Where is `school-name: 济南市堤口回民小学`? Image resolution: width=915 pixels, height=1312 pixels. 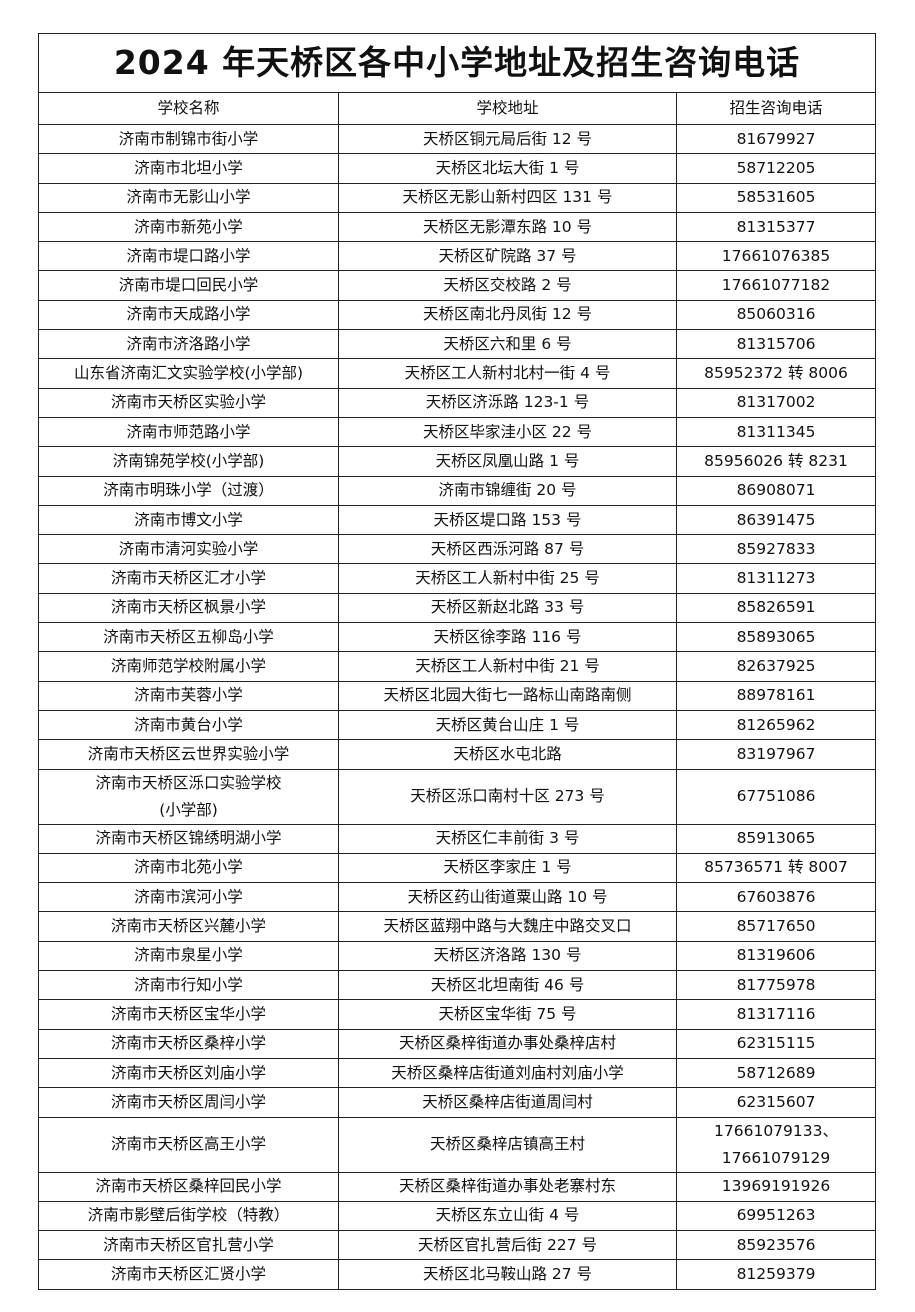 school-name: 济南市堤口回民小学 is located at coordinates (188, 285).